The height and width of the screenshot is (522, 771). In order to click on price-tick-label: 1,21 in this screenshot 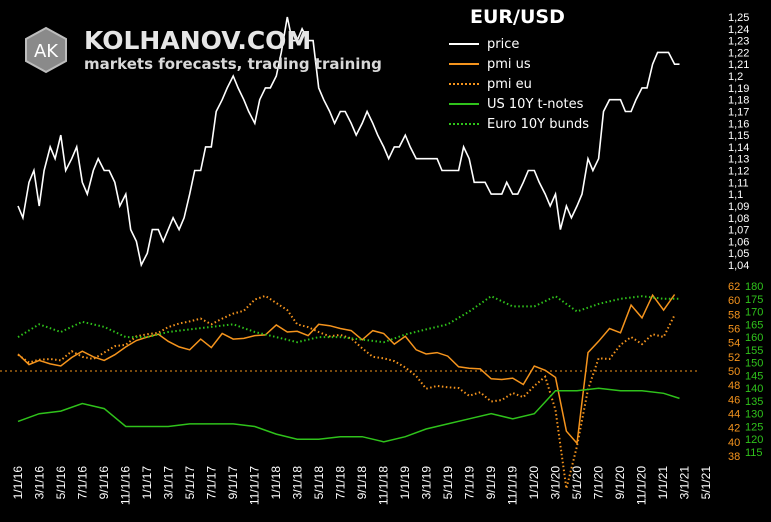, I will do `click(738, 65)`.